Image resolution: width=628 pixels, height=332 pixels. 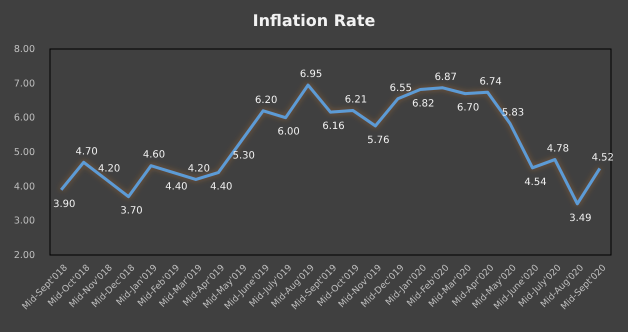 I want to click on data-label: 4.54, so click(x=535, y=182).